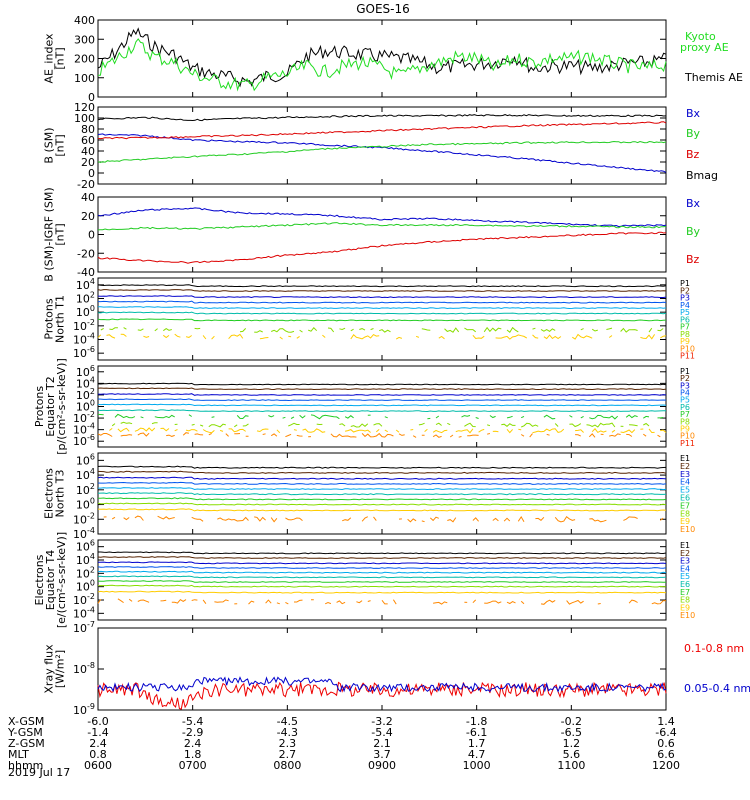 This screenshot has width=750, height=800. What do you see at coordinates (84, 78) in the screenshot?
I see `y-tick-label: 100` at bounding box center [84, 78].